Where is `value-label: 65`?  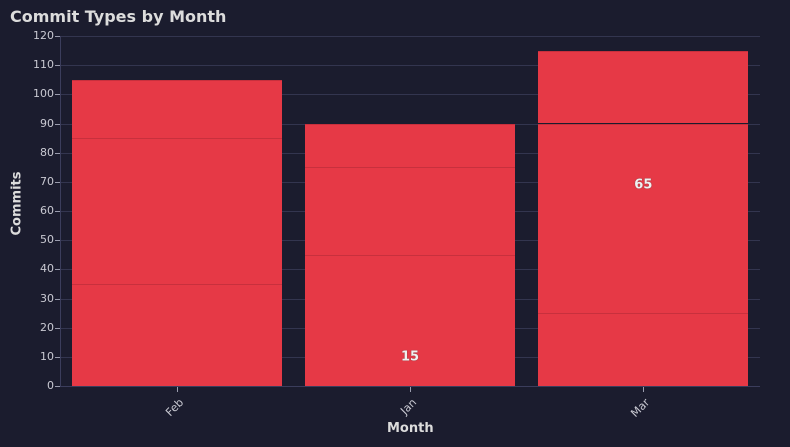 value-label: 65 is located at coordinates (643, 185).